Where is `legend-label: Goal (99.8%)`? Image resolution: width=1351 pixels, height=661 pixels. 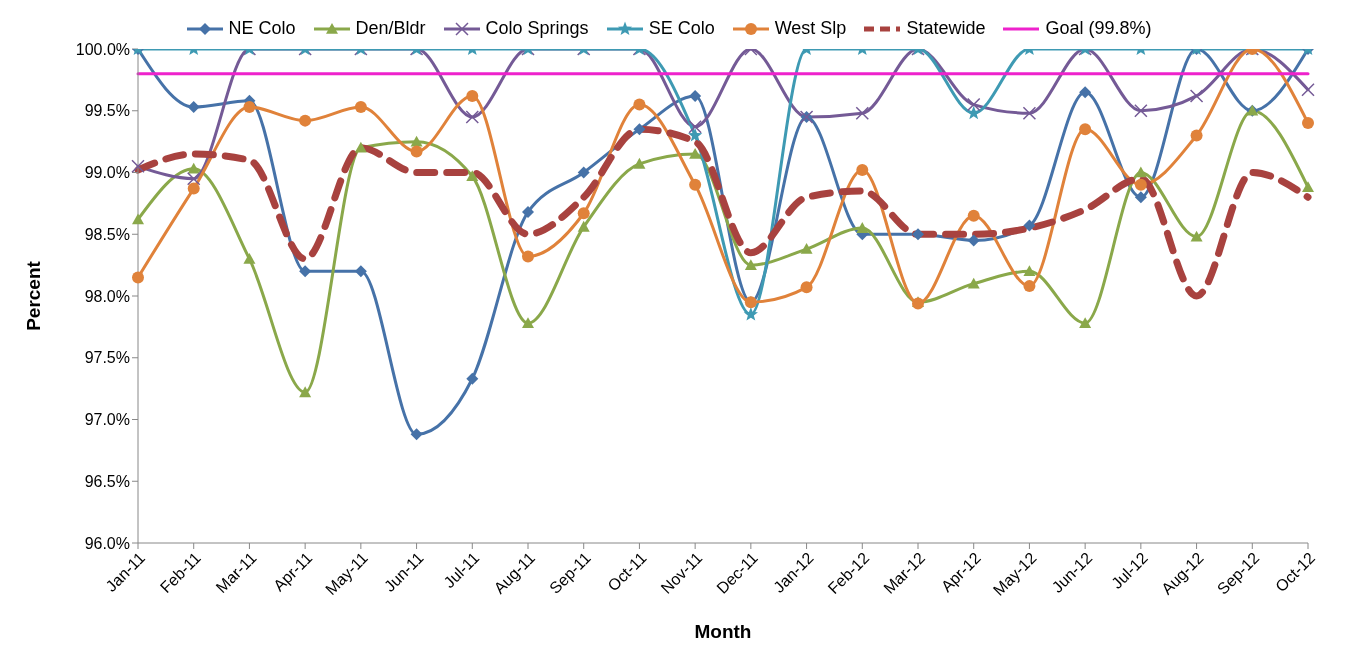 legend-label: Goal (99.8%) is located at coordinates (1098, 28).